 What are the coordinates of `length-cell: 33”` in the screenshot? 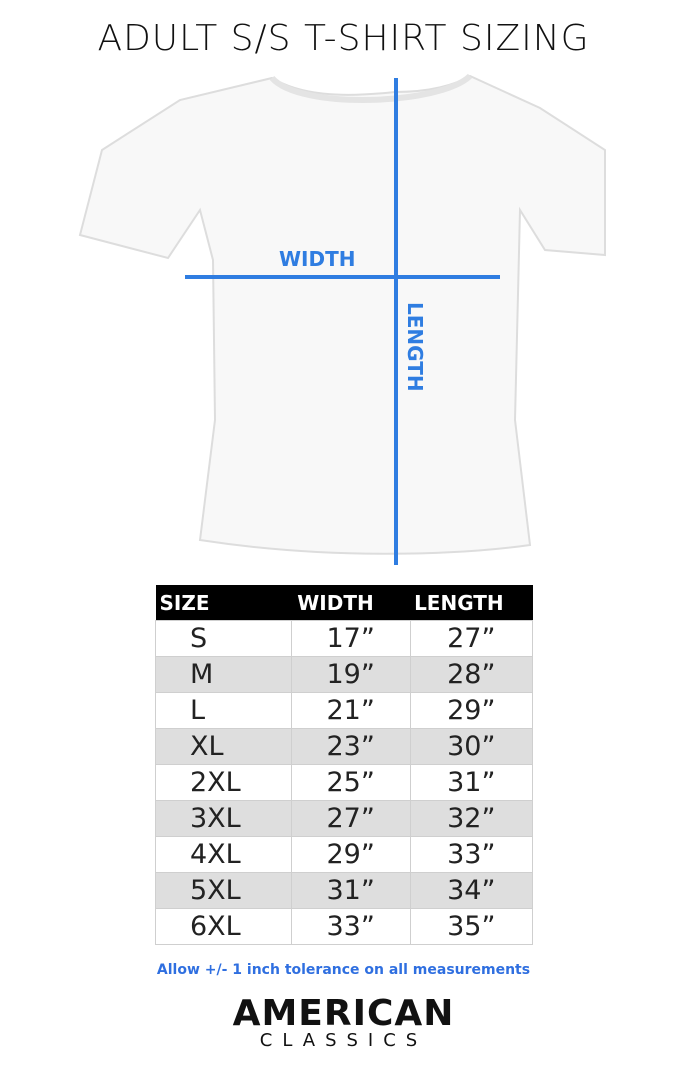 It's located at (471, 854).